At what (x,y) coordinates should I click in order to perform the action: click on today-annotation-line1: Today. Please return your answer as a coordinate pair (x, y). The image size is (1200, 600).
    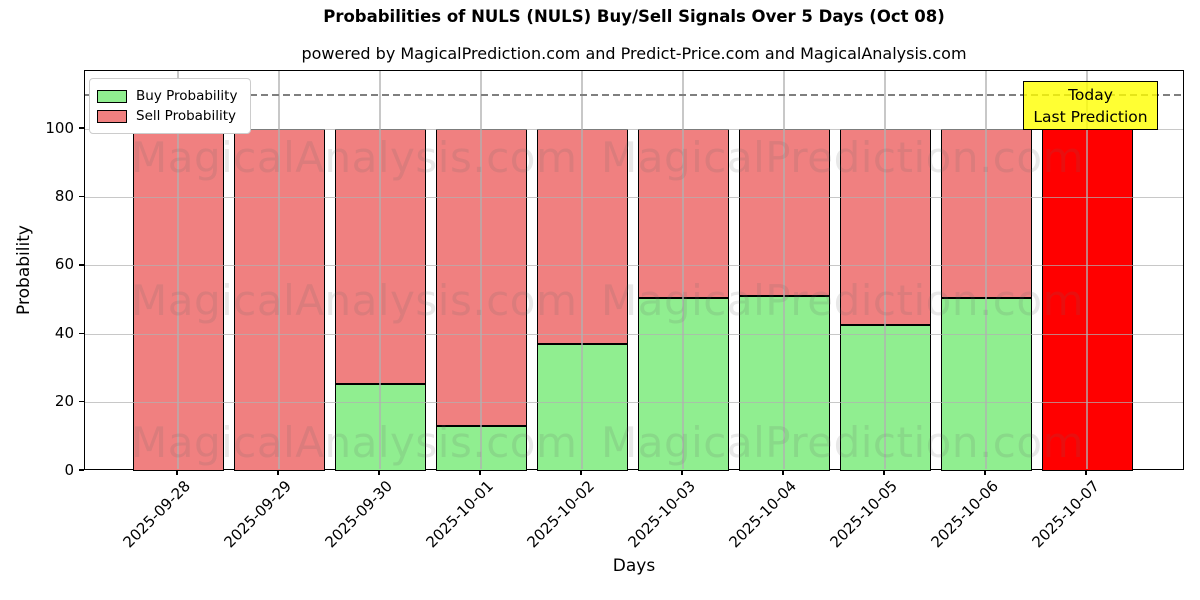
    Looking at the image, I should click on (1090, 94).